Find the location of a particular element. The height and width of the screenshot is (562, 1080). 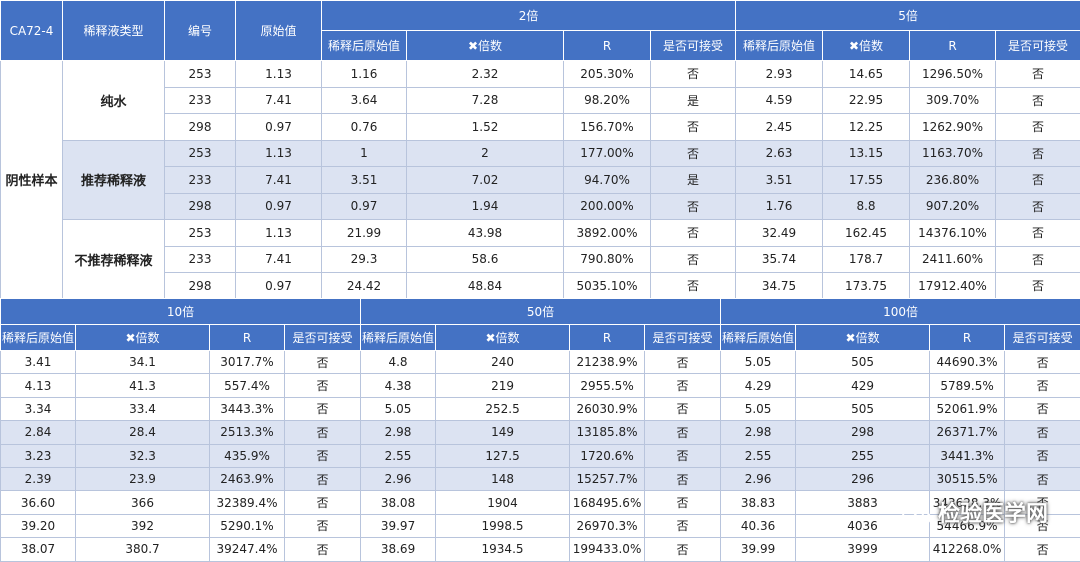

table-cell: 4.29 is located at coordinates (758, 385).